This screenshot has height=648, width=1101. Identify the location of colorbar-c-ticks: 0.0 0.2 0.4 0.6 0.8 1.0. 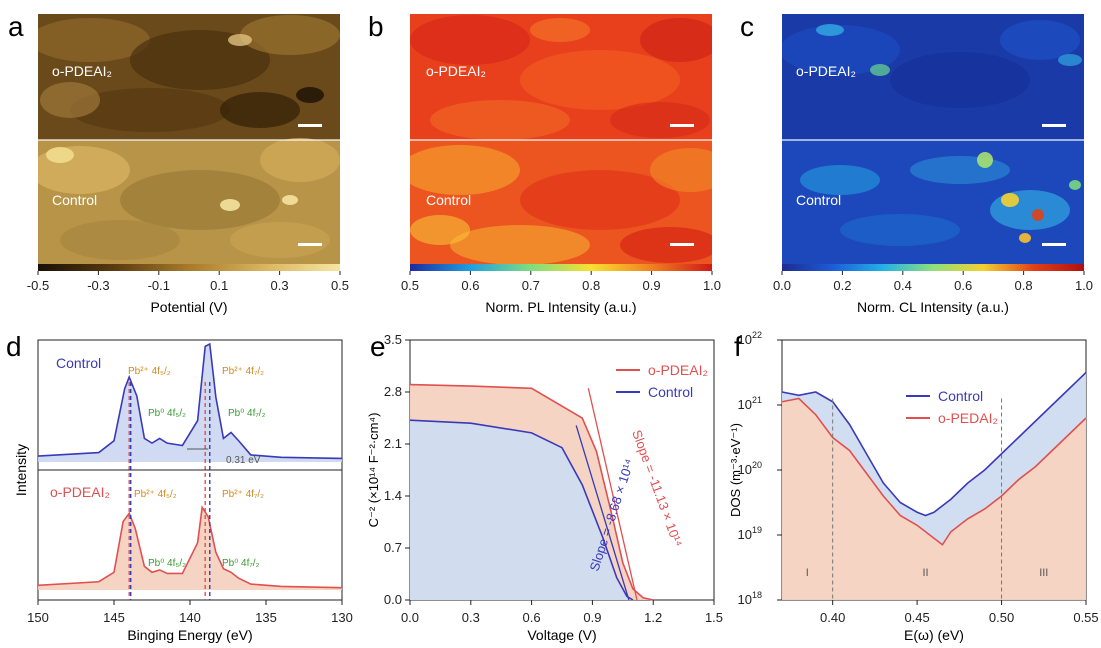
(933, 282).